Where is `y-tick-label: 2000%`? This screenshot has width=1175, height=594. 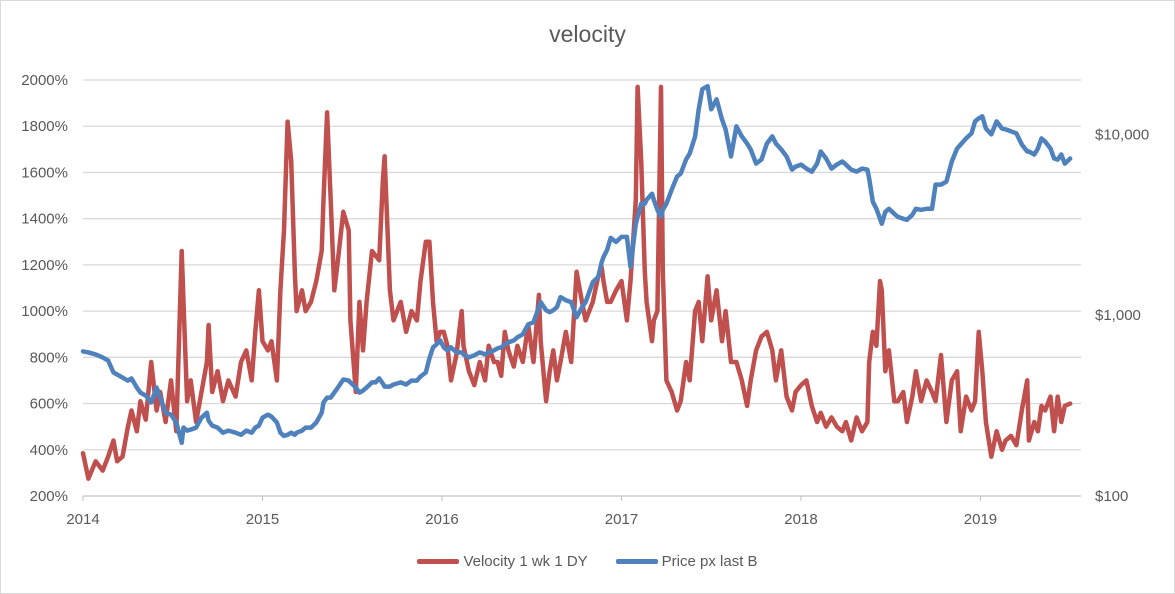
y-tick-label: 2000% is located at coordinates (44, 80).